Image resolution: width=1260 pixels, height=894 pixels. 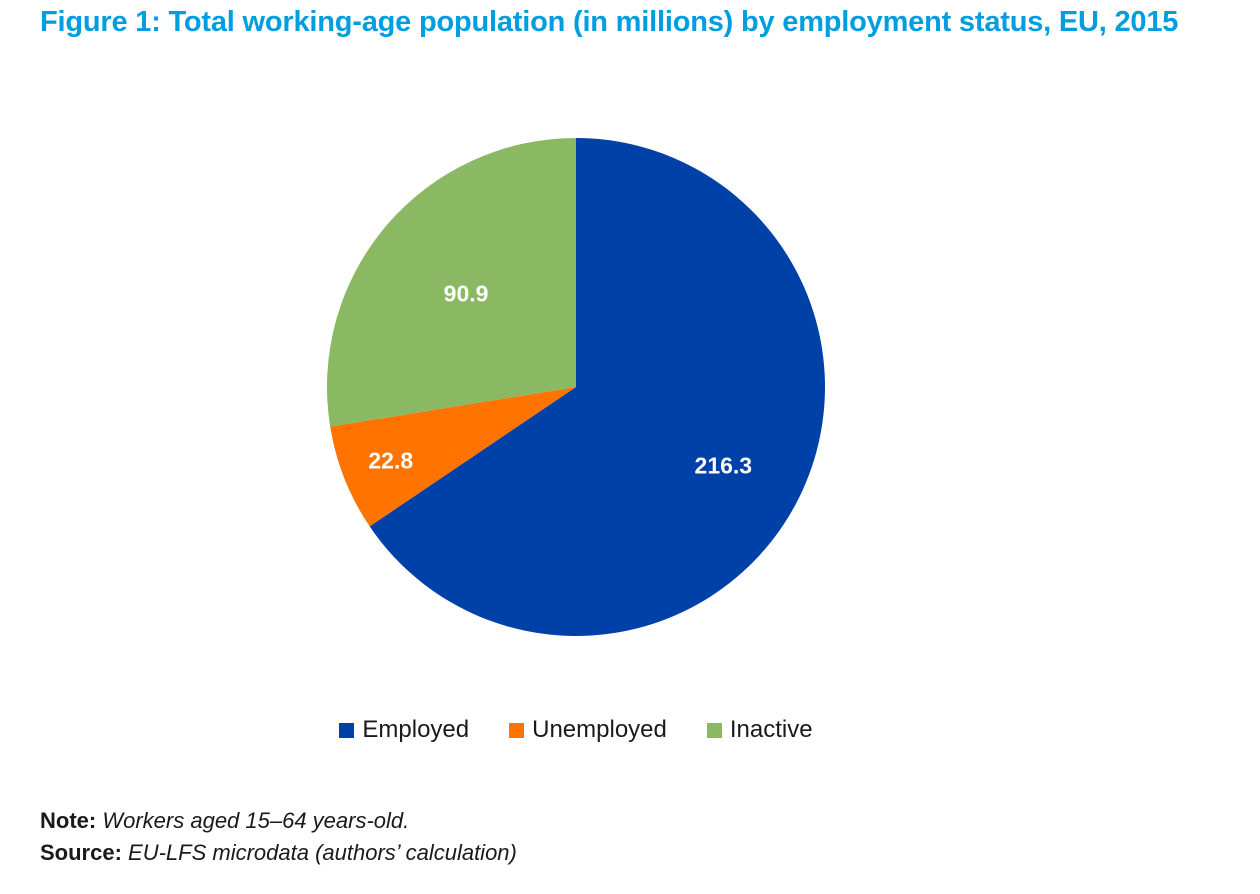 I want to click on legend-item-inactive: Inactive, so click(x=759, y=730).